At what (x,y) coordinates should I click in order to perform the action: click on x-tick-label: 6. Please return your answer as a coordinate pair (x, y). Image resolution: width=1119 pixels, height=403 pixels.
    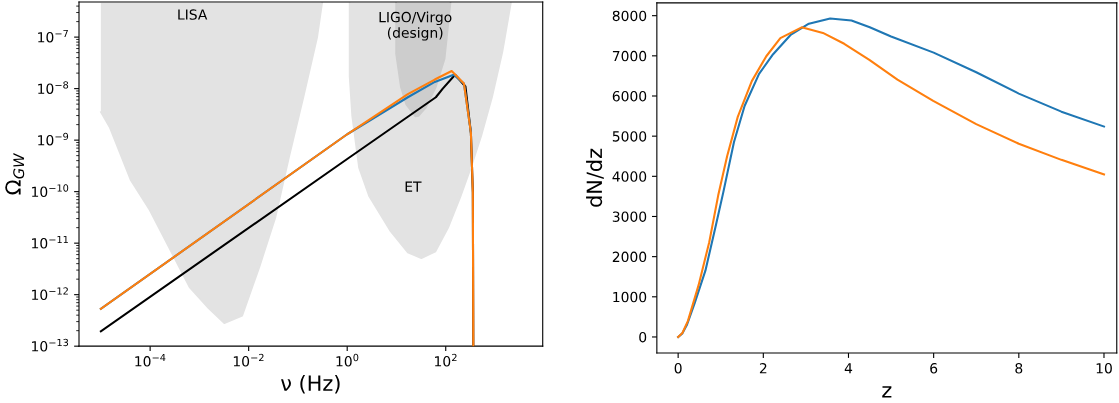
    Looking at the image, I should click on (934, 368).